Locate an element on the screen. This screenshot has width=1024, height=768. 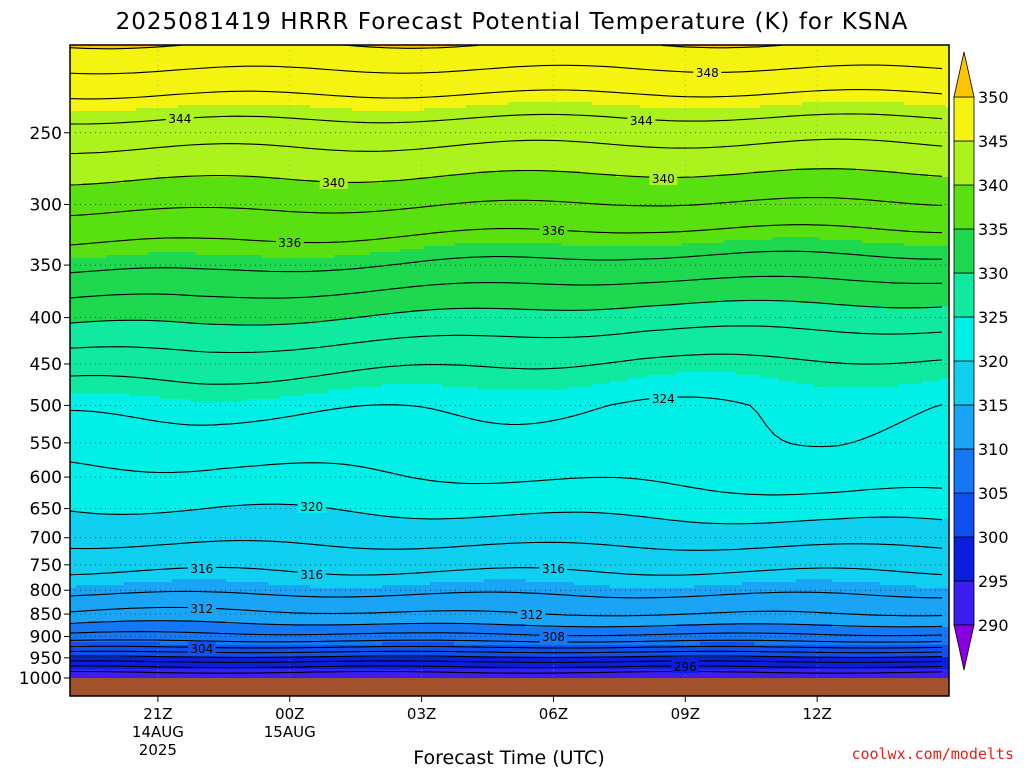
contour-label: 296 is located at coordinates (685, 667).